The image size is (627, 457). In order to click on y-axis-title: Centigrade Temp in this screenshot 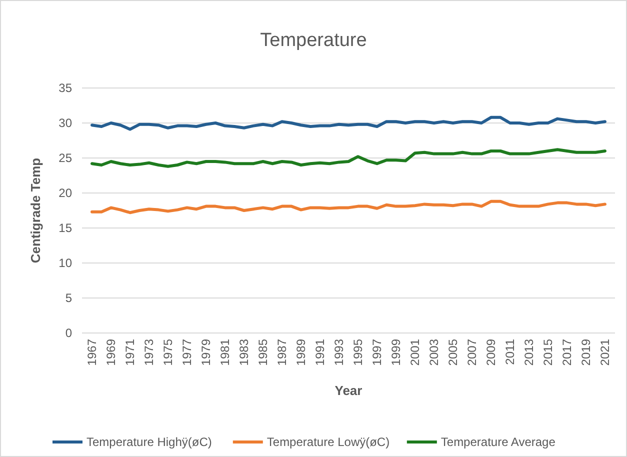, I will do `click(35, 211)`.